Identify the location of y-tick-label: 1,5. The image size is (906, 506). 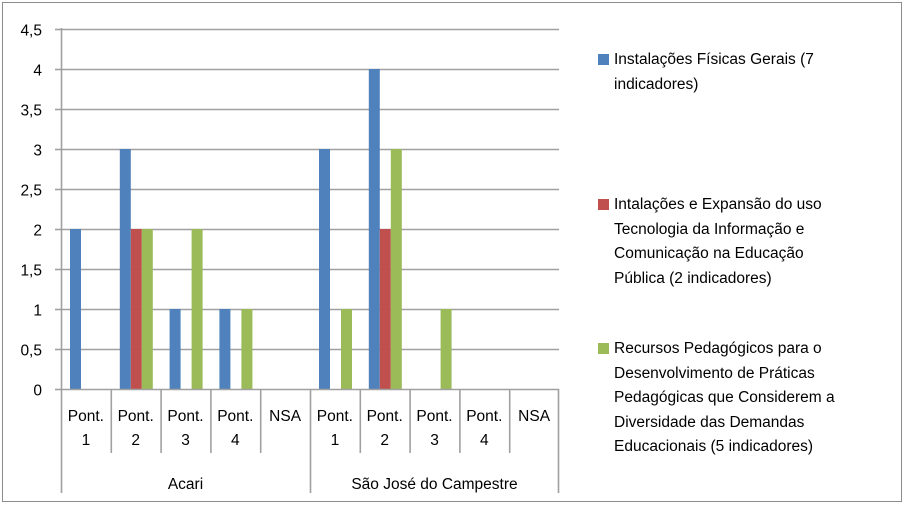
(31, 271).